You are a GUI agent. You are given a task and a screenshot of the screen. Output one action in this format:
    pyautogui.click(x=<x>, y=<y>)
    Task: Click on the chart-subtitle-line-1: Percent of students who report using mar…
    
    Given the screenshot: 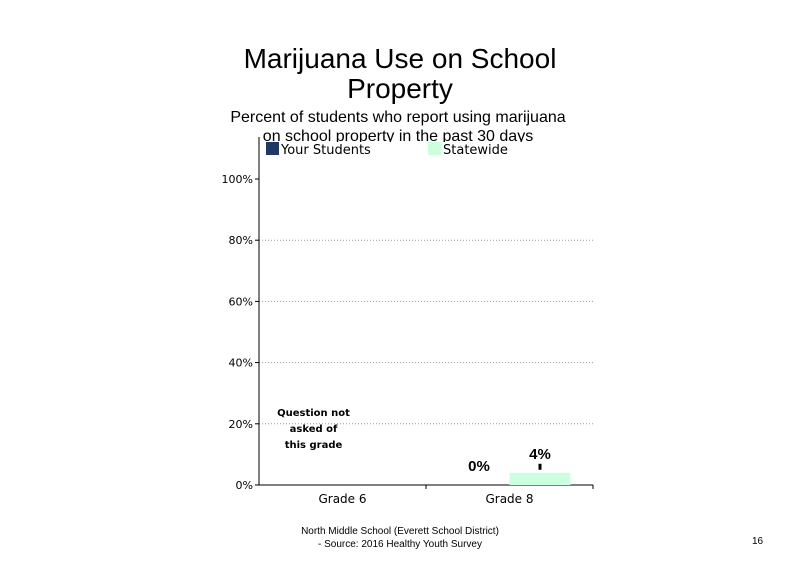 What is the action you would take?
    pyautogui.click(x=398, y=117)
    